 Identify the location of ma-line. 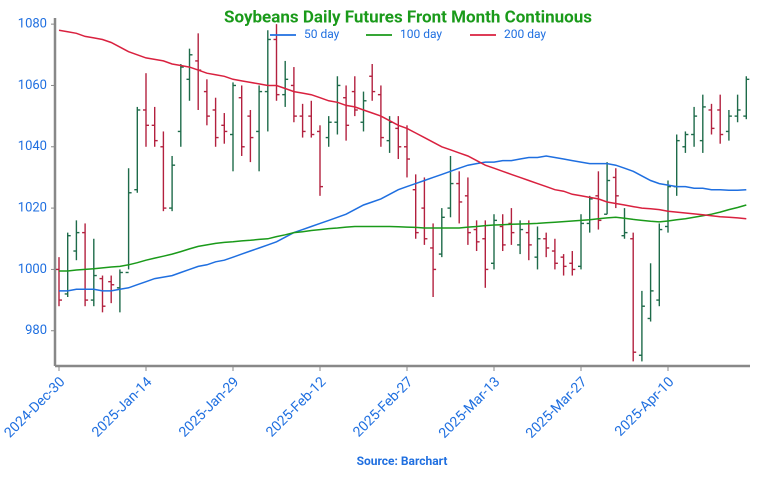
(403, 238).